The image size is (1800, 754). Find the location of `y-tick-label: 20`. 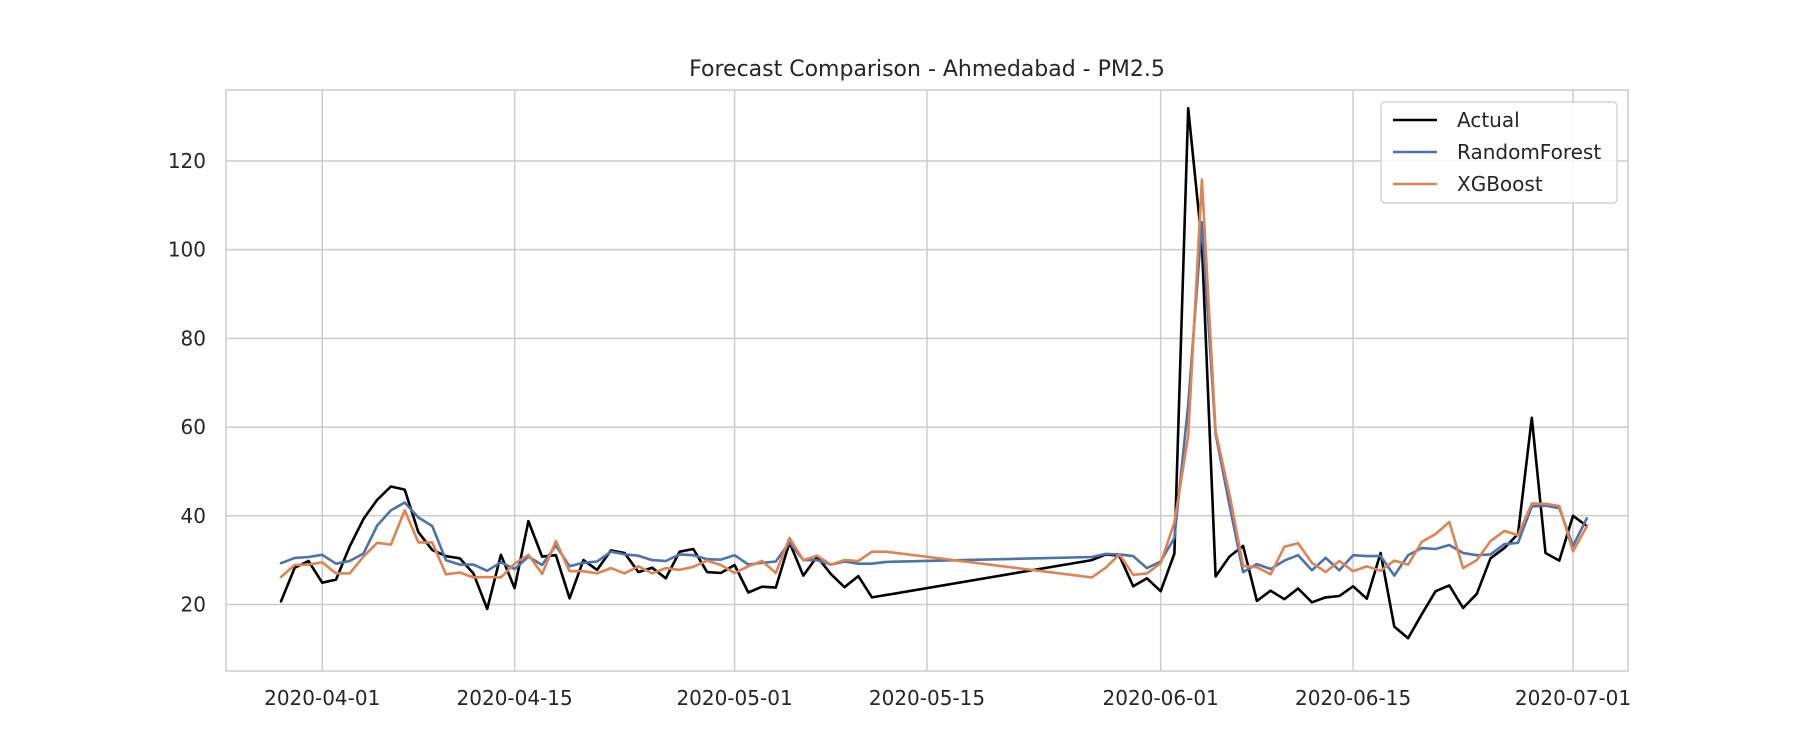

y-tick-label: 20 is located at coordinates (193, 604).